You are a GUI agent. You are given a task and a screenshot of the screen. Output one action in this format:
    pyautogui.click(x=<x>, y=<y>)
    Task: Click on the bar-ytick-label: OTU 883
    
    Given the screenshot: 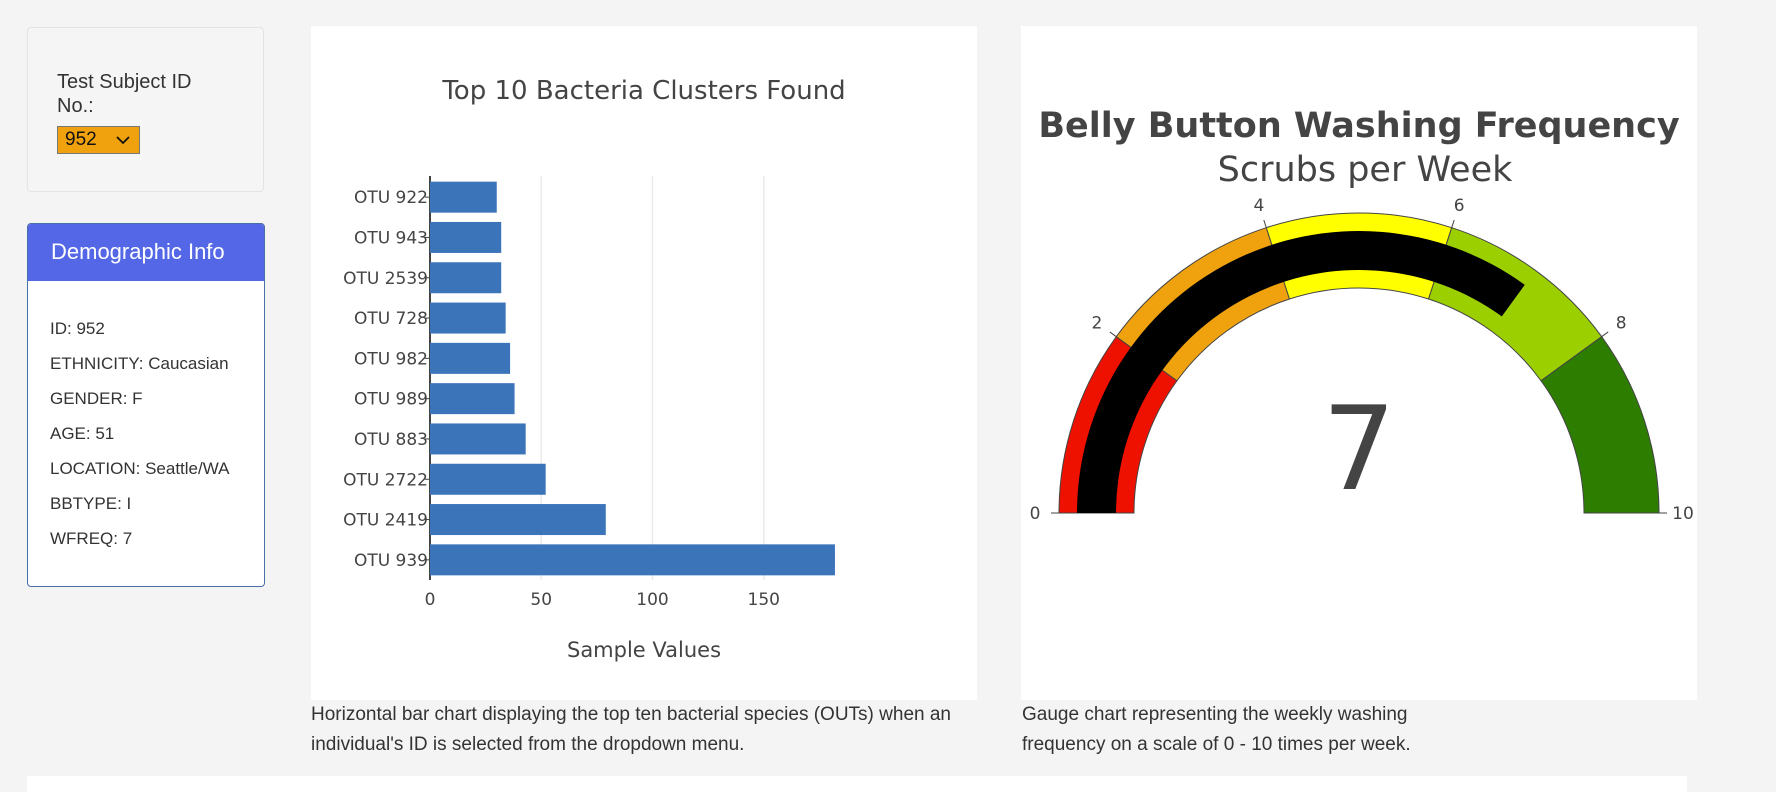 What is the action you would take?
    pyautogui.click(x=391, y=440)
    